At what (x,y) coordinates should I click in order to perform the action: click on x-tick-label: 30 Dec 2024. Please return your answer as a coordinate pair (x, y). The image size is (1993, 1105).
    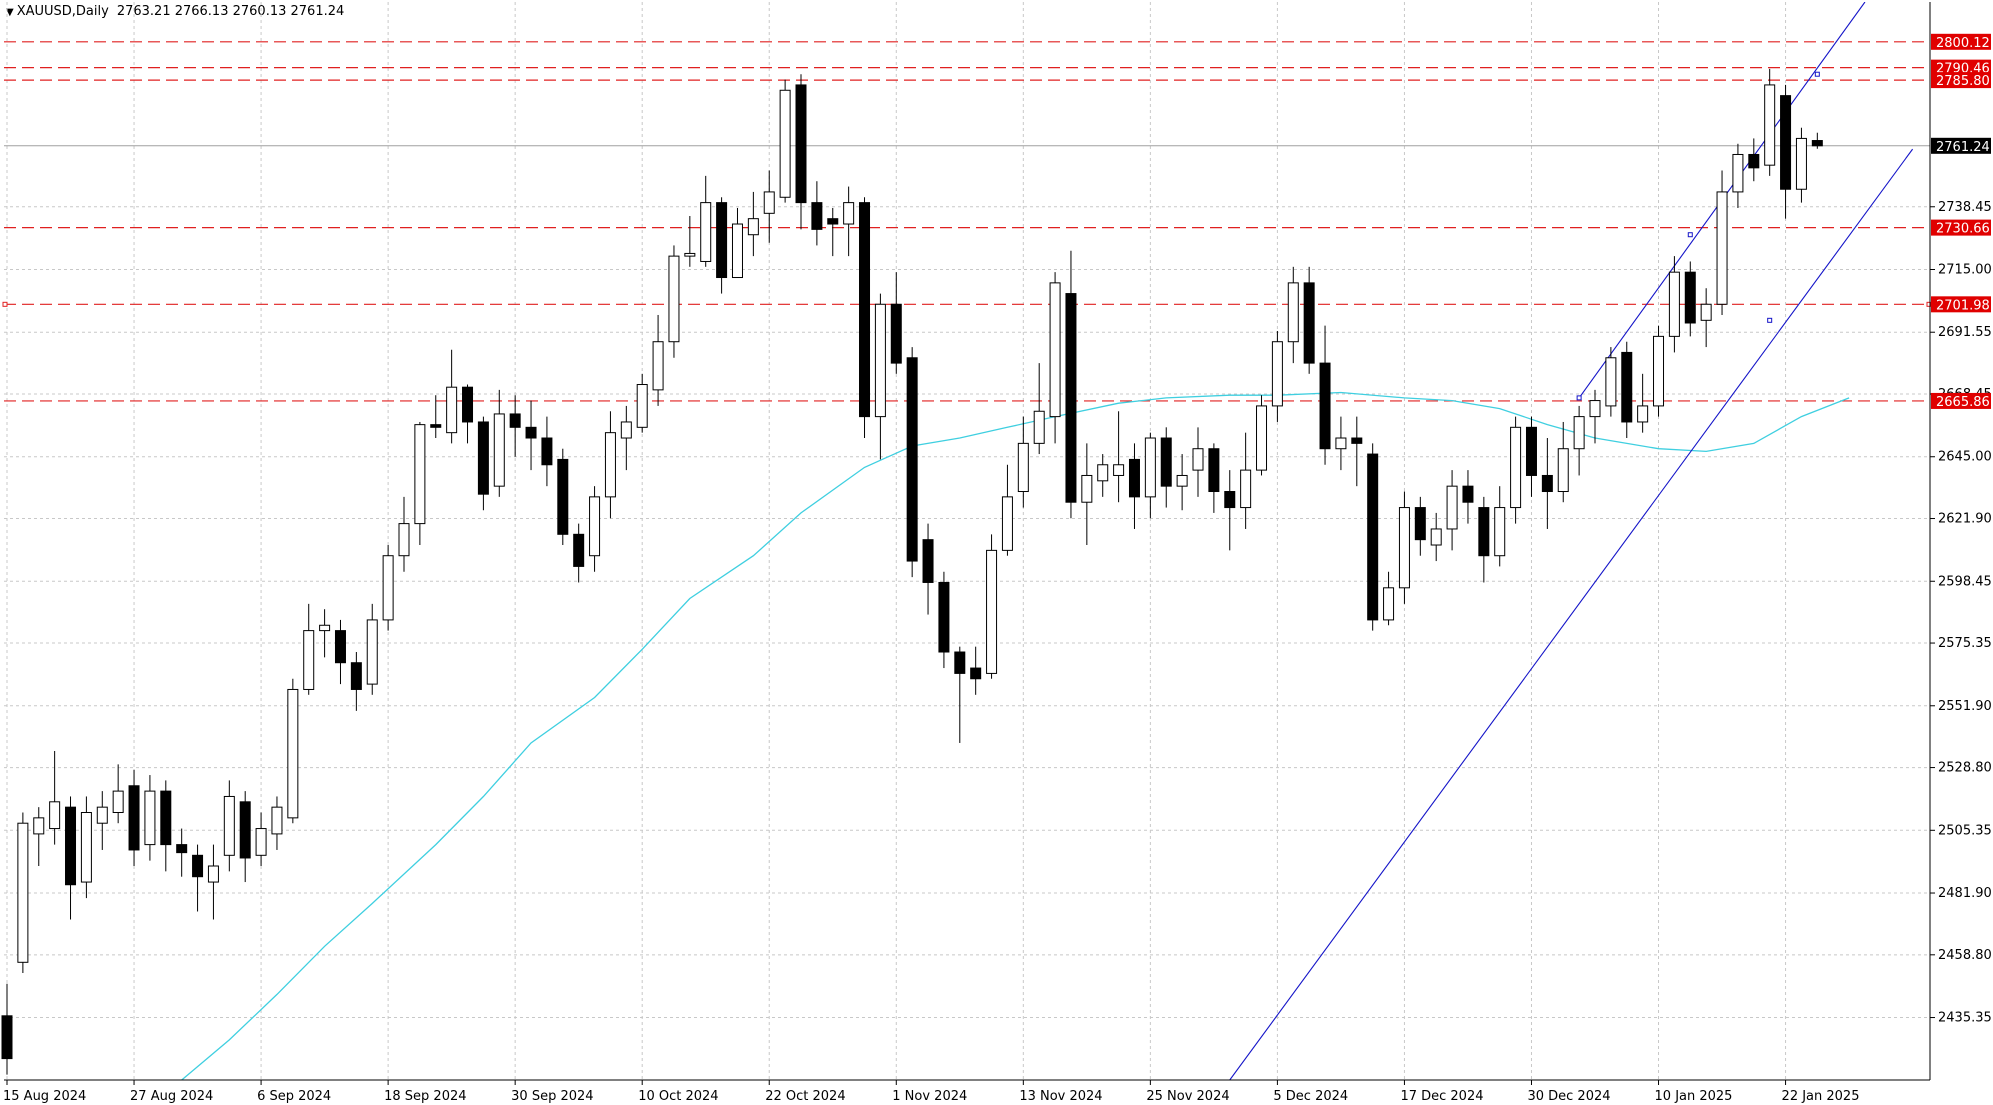
    Looking at the image, I should click on (1568, 1096).